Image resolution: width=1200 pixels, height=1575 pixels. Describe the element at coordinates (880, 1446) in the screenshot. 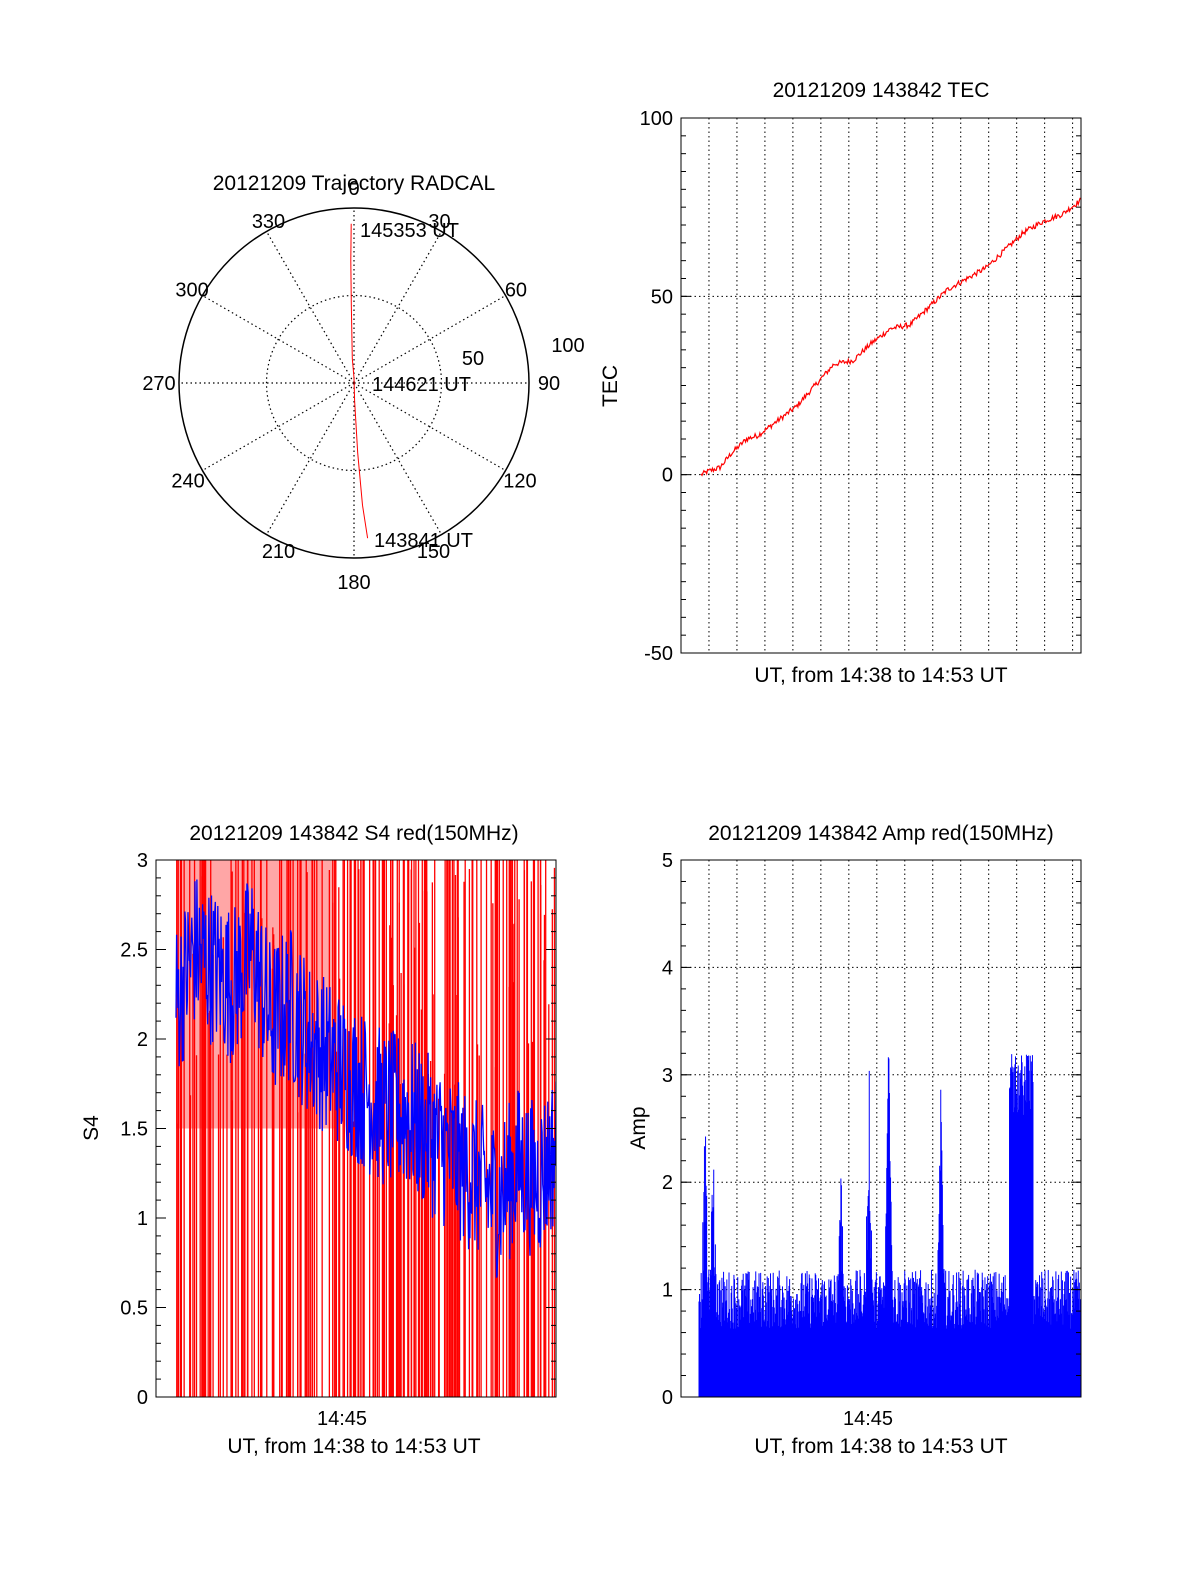

I see `amp-x-axis-label: UT, from 14:38 to 14:53 UT` at that location.